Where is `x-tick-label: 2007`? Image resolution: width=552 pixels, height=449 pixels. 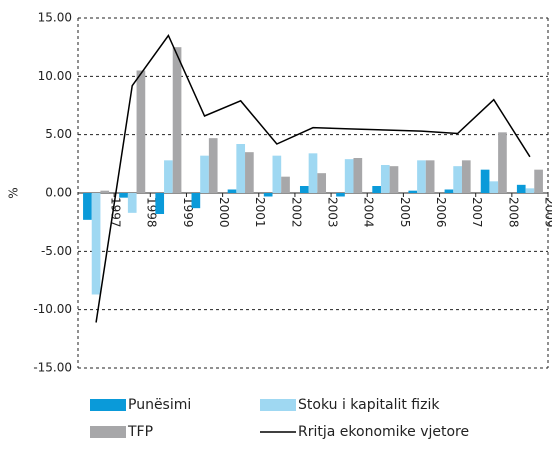
x-tick-label: 2007 is located at coordinates (477, 212).